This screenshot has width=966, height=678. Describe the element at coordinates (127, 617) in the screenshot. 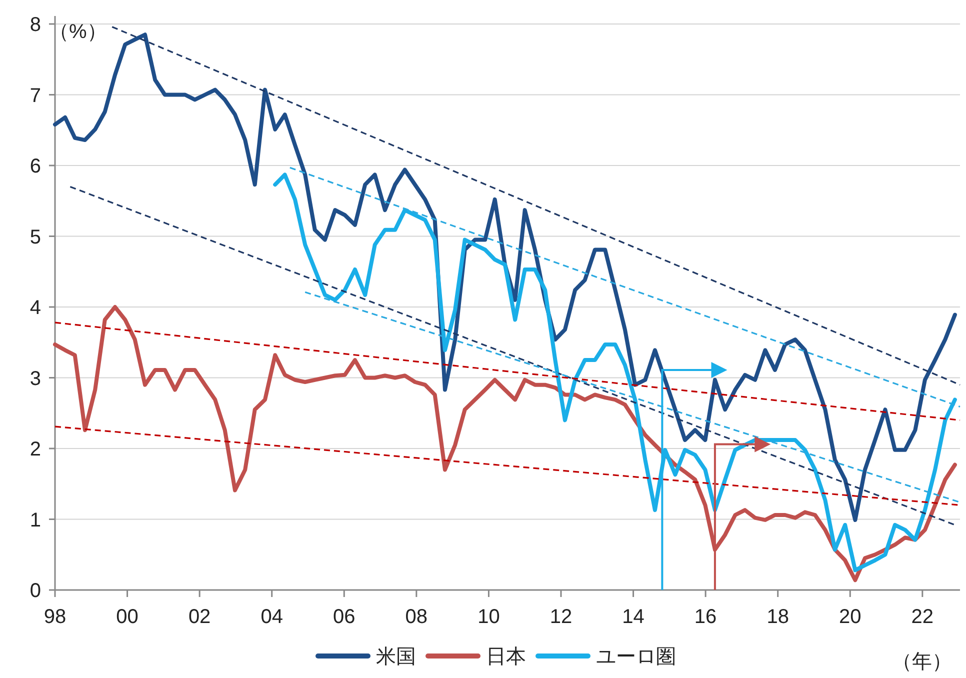

I see `x-tick-label: 00` at that location.